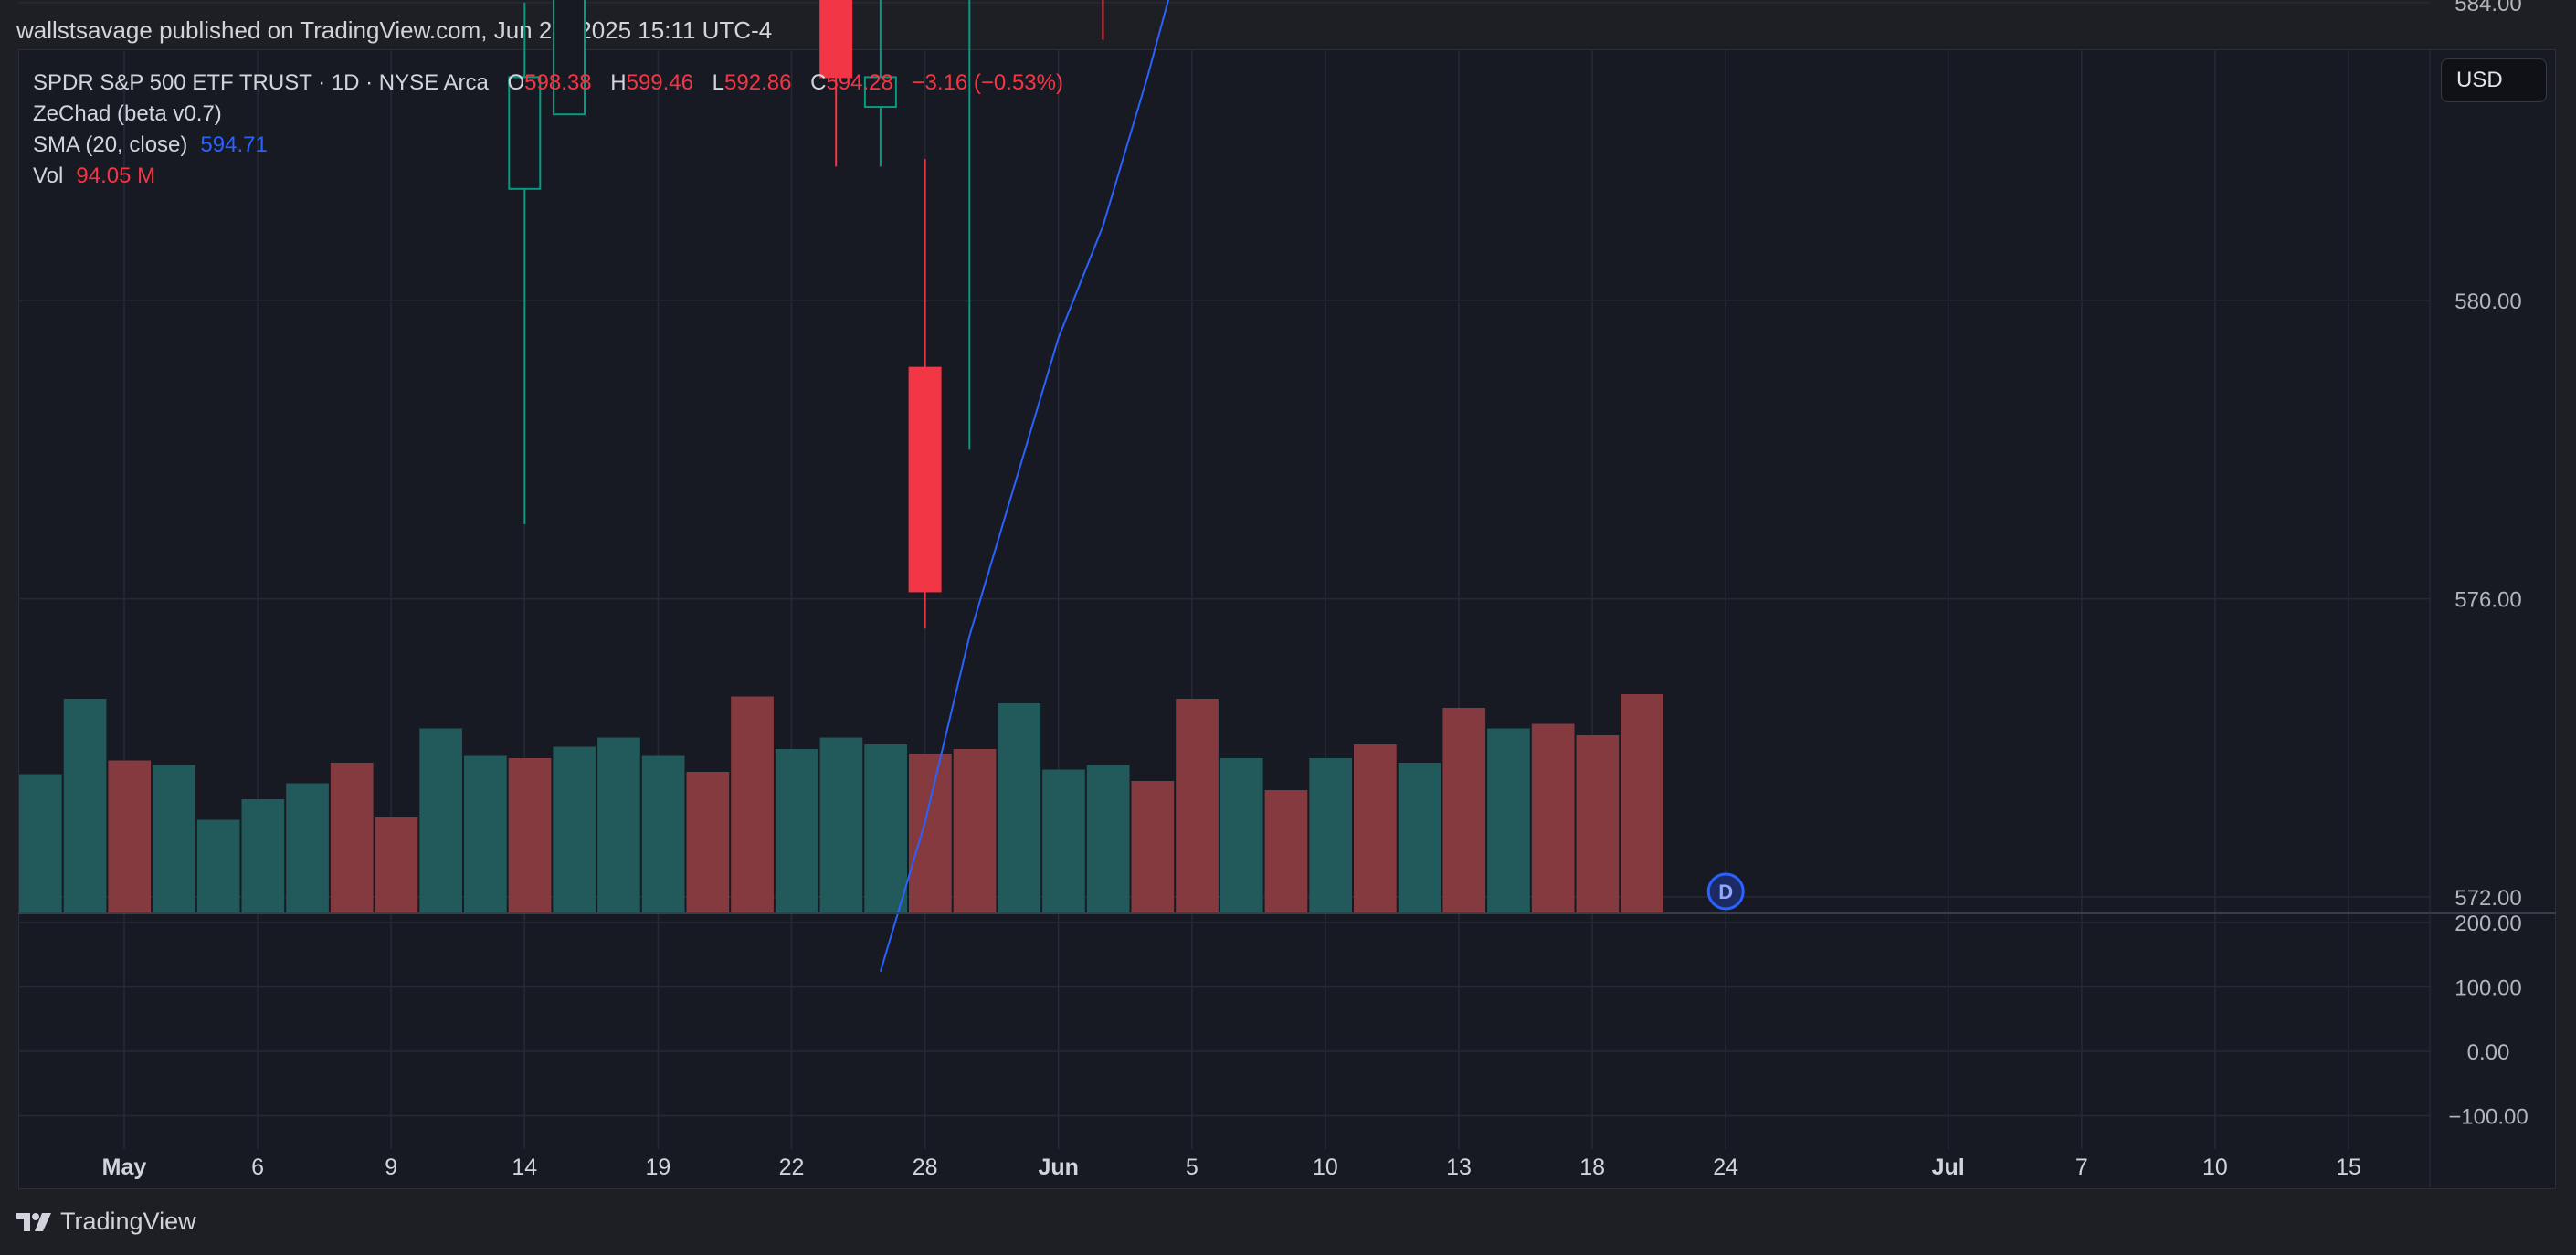  I want to click on price-tick-label: 572.00, so click(2488, 899).